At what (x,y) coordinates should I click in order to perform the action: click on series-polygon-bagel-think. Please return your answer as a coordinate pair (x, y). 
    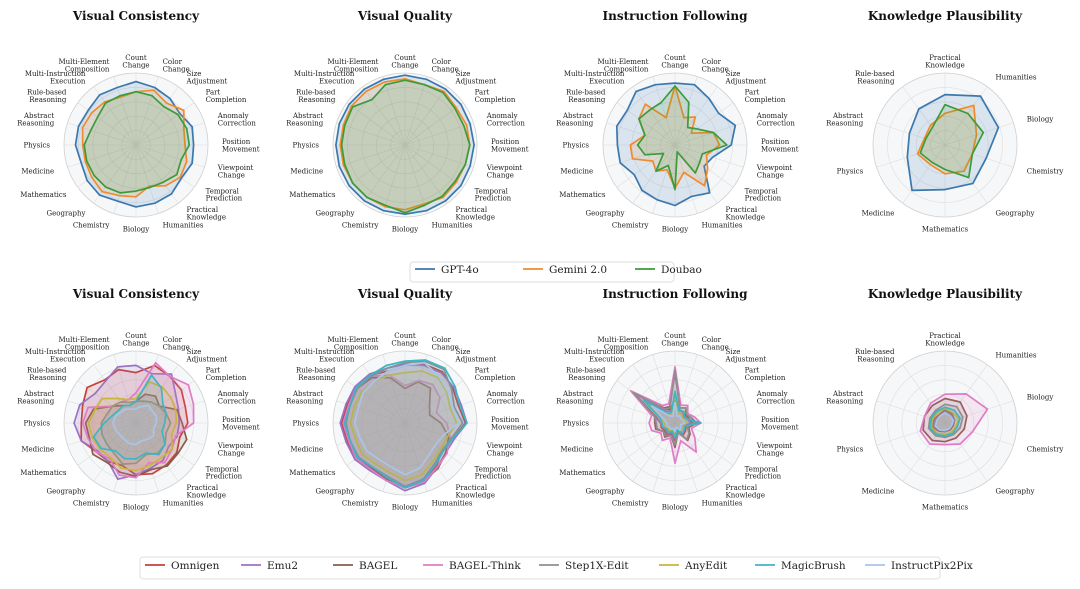
    Looking at the image, I should click on (954, 419).